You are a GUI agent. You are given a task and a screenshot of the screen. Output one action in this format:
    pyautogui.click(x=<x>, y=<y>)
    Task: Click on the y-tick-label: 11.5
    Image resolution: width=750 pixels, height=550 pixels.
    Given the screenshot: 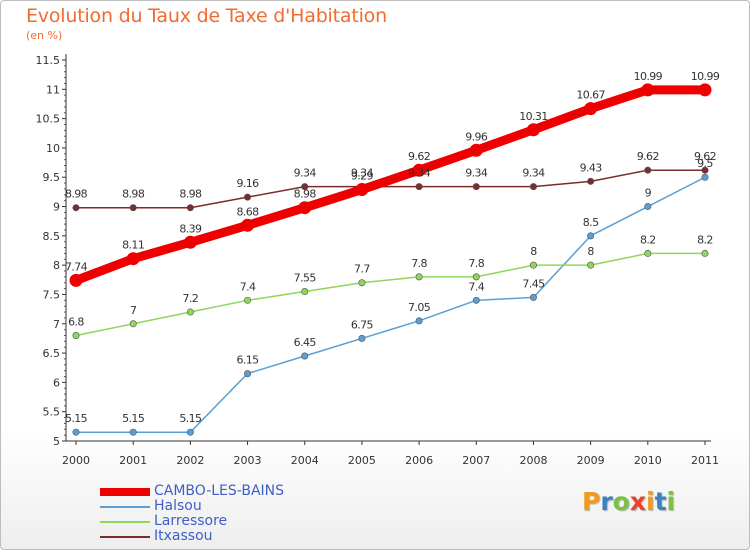 What is the action you would take?
    pyautogui.click(x=48, y=60)
    